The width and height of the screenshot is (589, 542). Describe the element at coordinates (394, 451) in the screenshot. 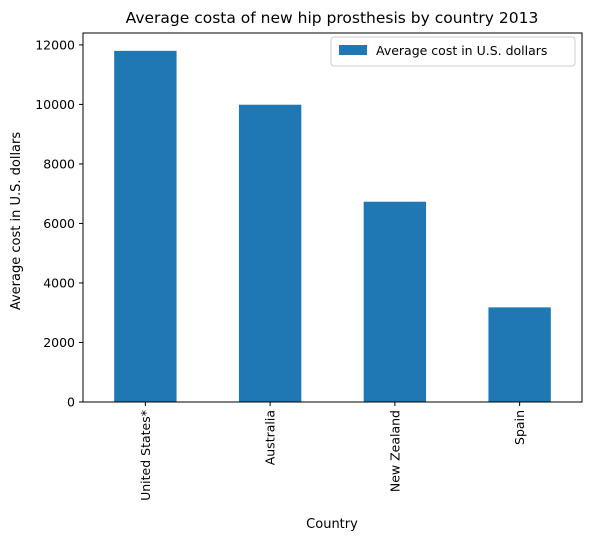

I see `x-tick-label: New Zealand` at that location.